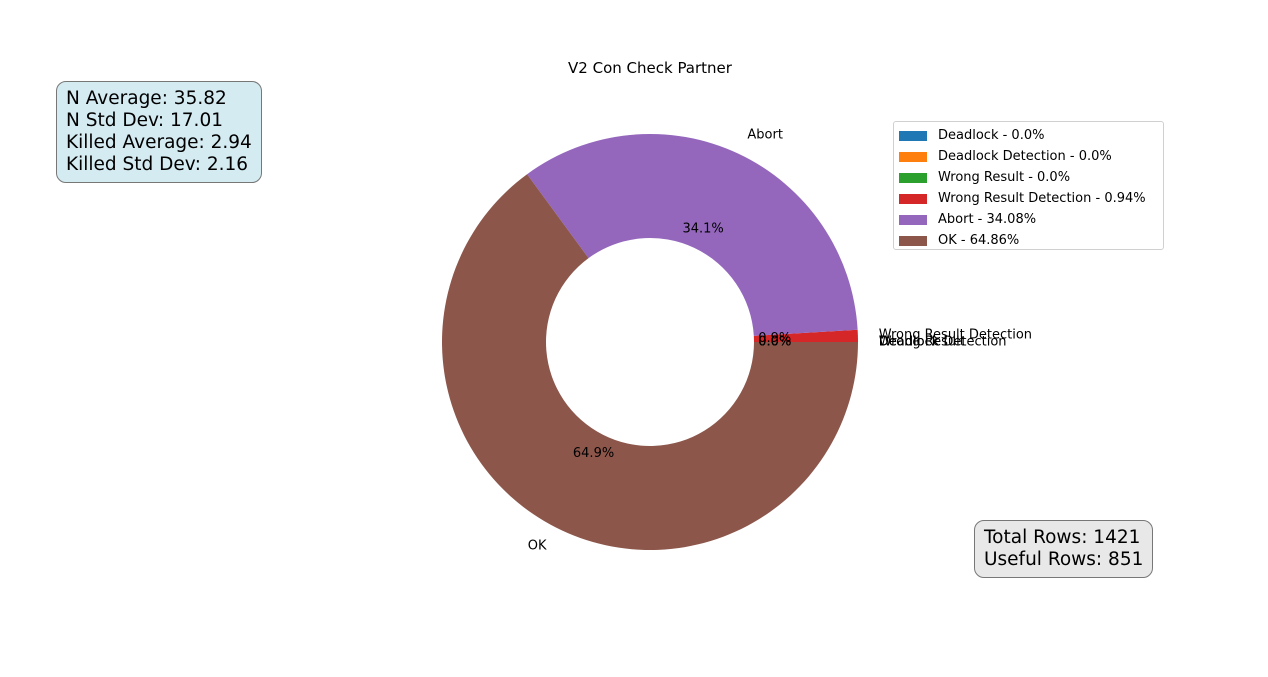  What do you see at coordinates (682, 341) in the screenshot?
I see `pie-percent-labels: 0.0%0.0%0.0%0.9%34.1%64.9%` at bounding box center [682, 341].